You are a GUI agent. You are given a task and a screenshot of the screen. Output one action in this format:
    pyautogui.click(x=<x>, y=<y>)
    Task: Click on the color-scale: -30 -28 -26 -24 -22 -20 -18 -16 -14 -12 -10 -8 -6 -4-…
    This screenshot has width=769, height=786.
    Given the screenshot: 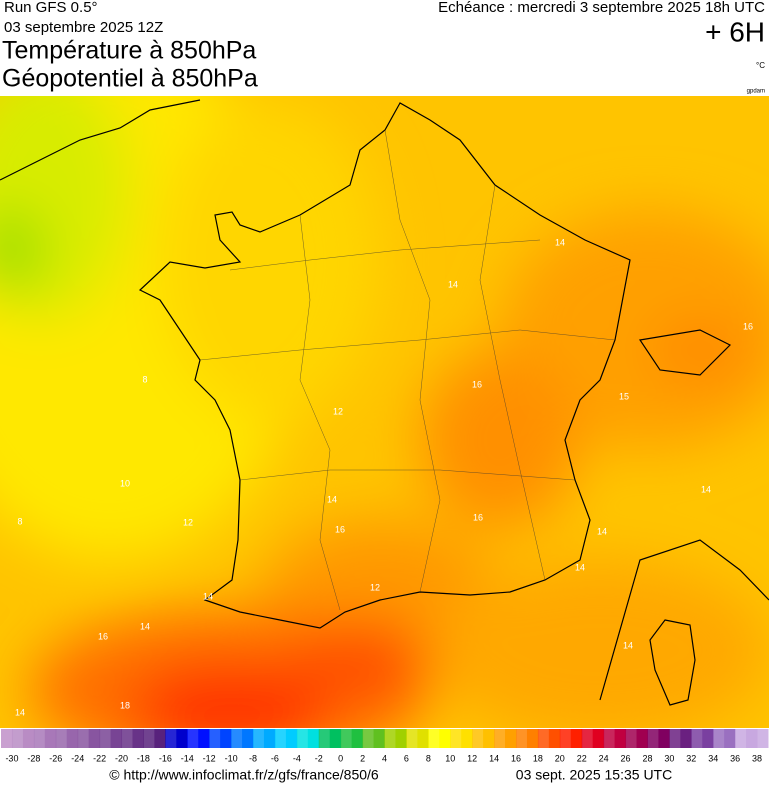 What is the action you would take?
    pyautogui.click(x=385, y=746)
    